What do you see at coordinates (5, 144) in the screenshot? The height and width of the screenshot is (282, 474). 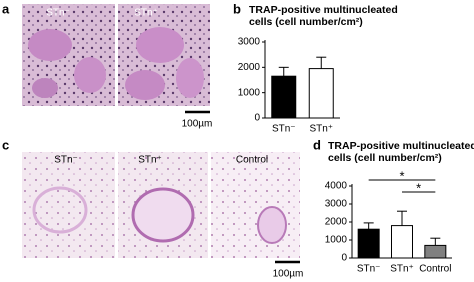 I see `panel-label: c` at bounding box center [5, 144].